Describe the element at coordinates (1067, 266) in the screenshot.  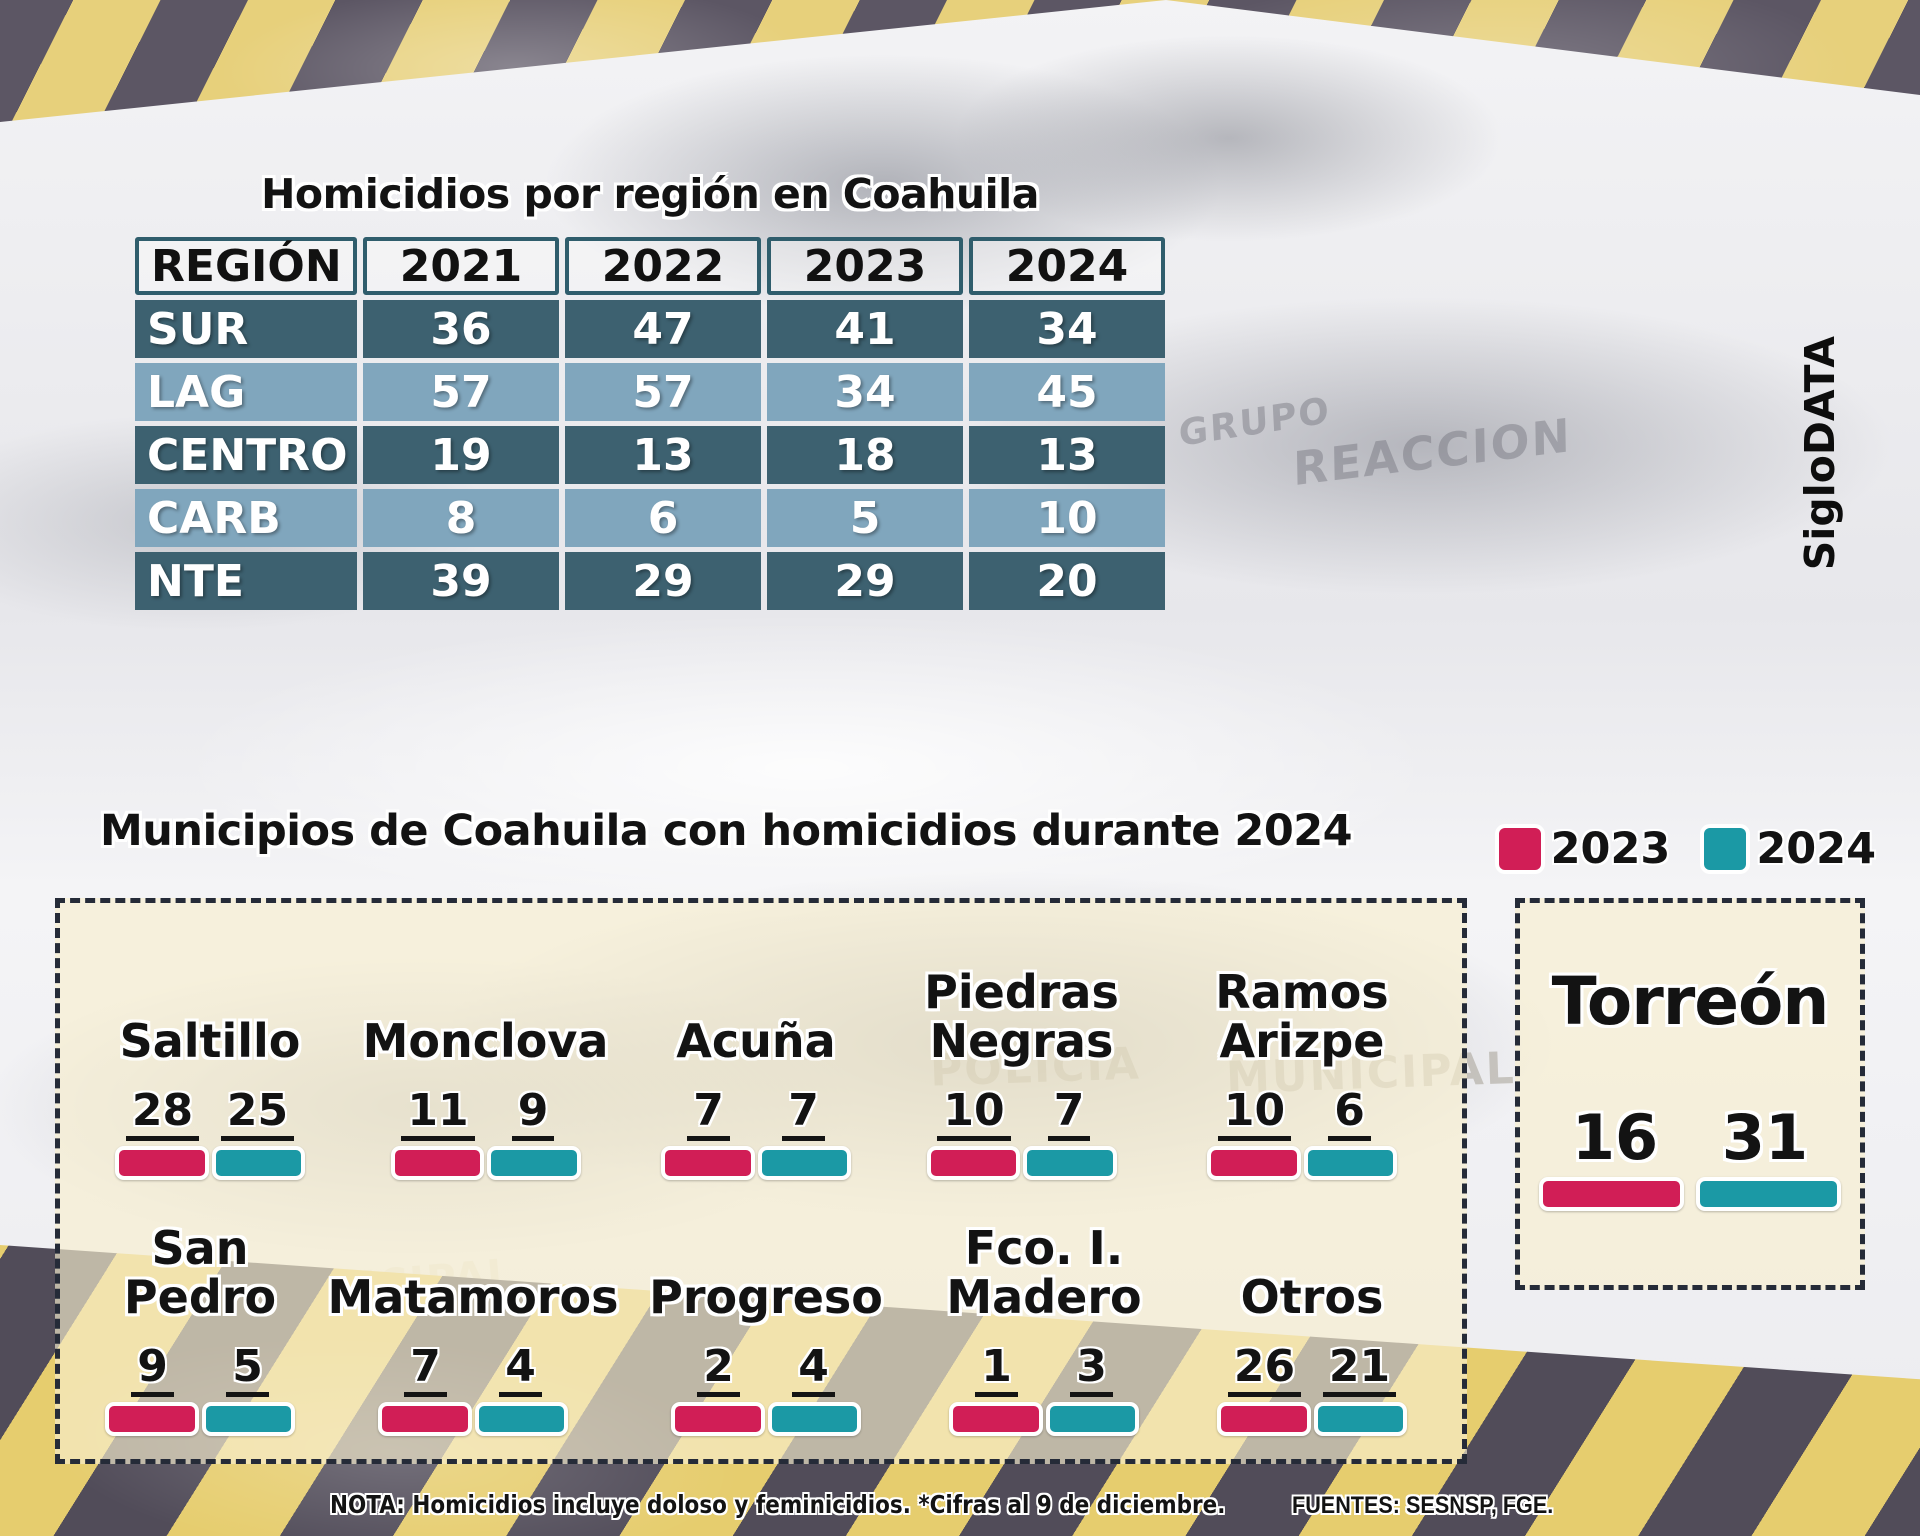
I see `column-header: 2024` at that location.